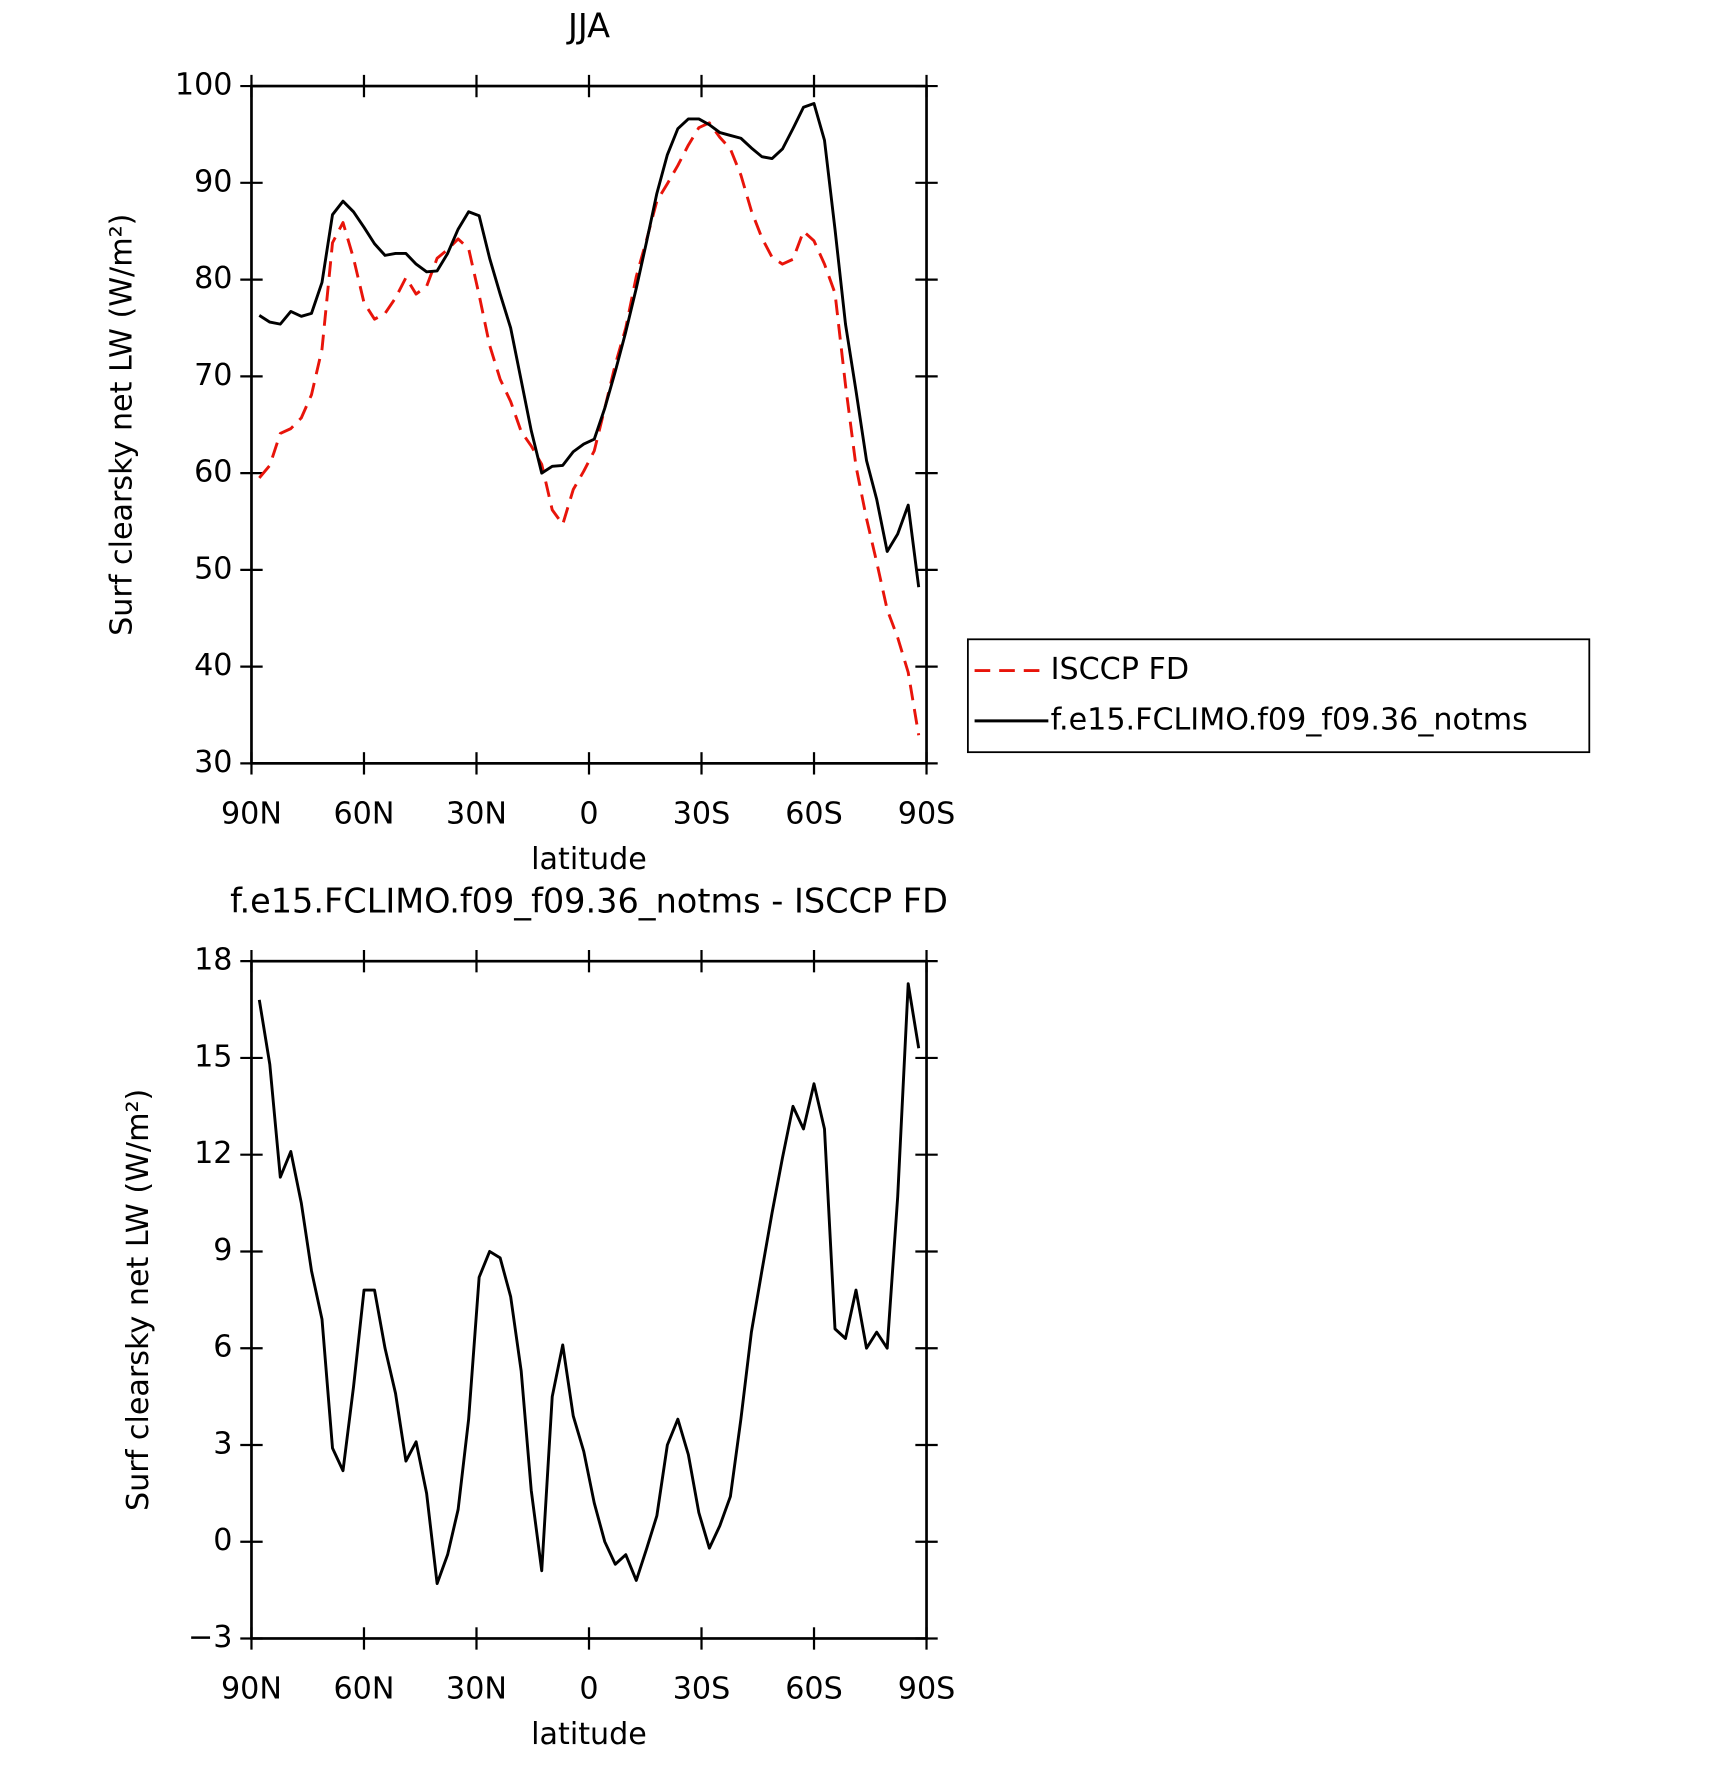 The height and width of the screenshot is (1767, 1710). Describe the element at coordinates (213, 960) in the screenshot. I see `y-tick-label: 18` at that location.